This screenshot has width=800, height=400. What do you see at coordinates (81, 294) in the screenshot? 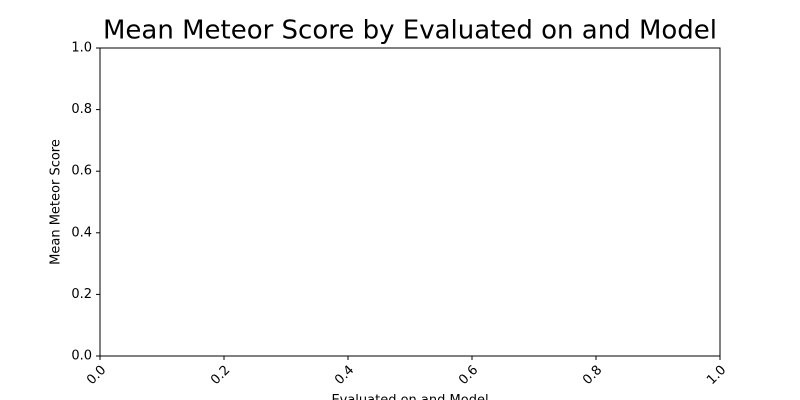
I see `y-tick-label: 0.2` at bounding box center [81, 294].